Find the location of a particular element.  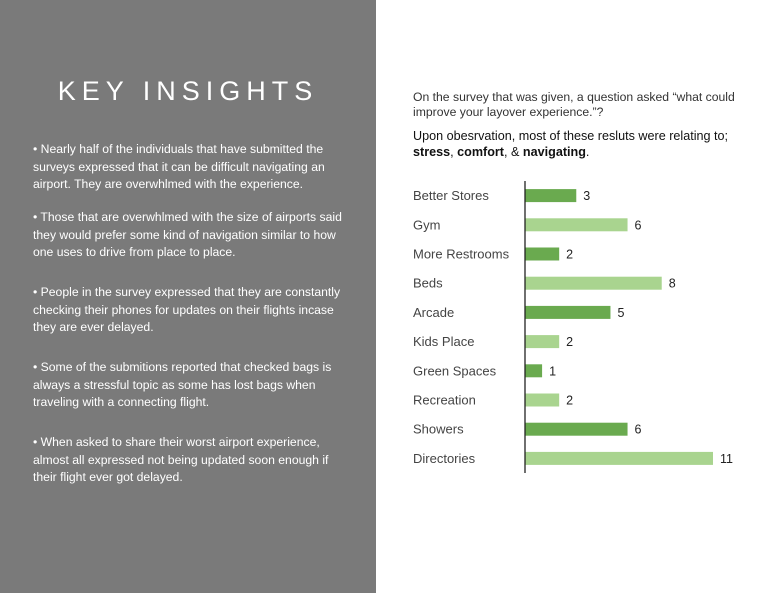

category-label: Gym is located at coordinates (426, 224).